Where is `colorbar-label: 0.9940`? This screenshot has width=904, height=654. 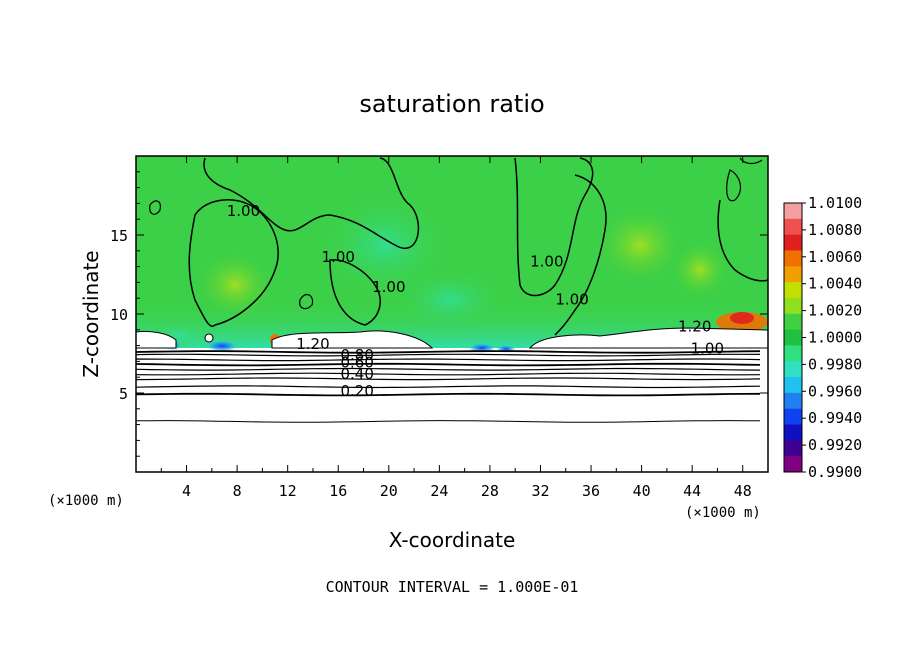
colorbar-label: 0.9940 is located at coordinates (835, 418).